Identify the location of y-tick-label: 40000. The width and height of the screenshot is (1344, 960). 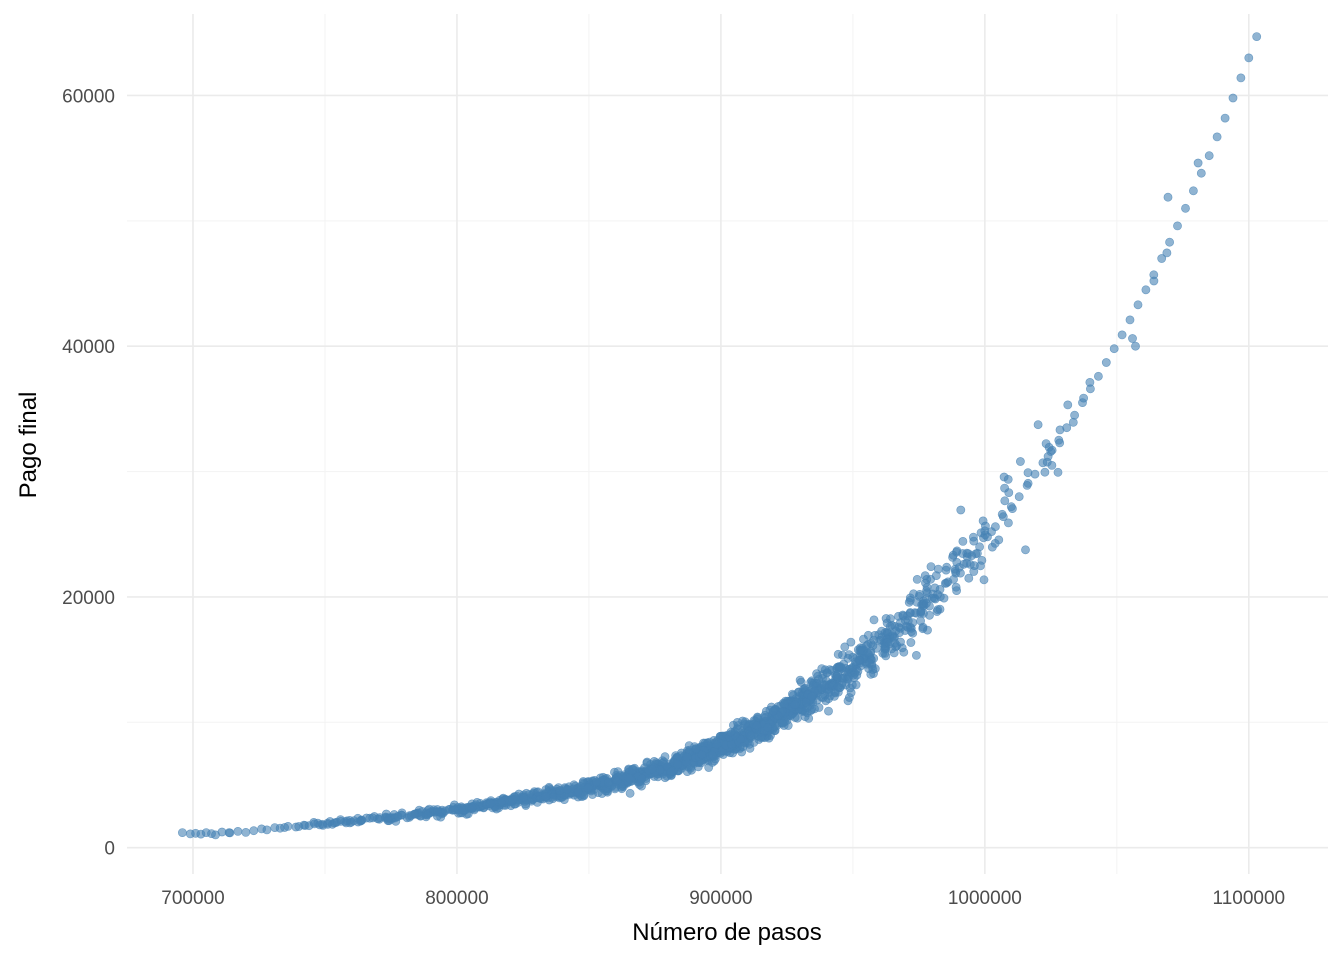
(88, 347).